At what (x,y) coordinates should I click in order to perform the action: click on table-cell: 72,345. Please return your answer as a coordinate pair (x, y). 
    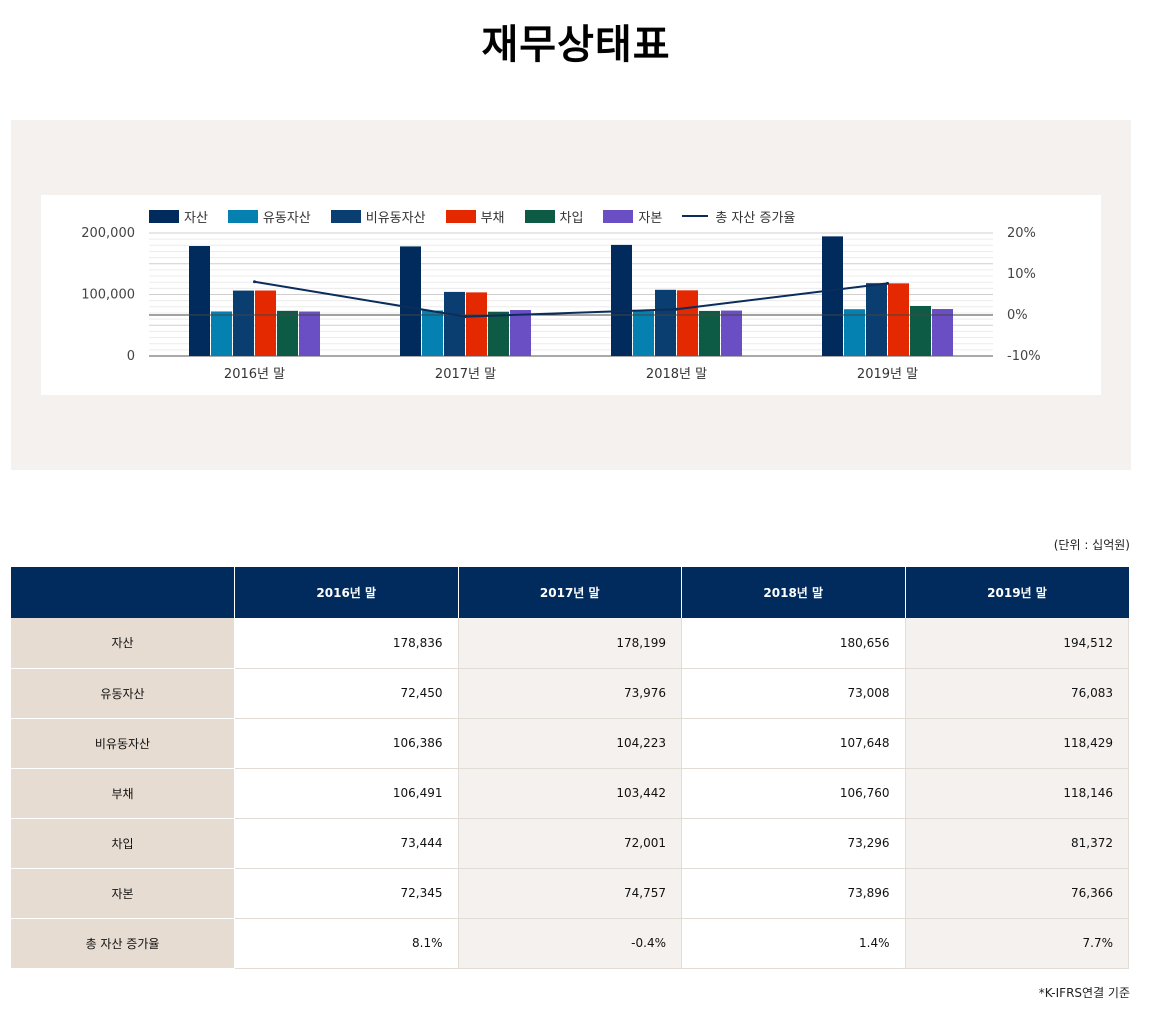
    Looking at the image, I should click on (346, 893).